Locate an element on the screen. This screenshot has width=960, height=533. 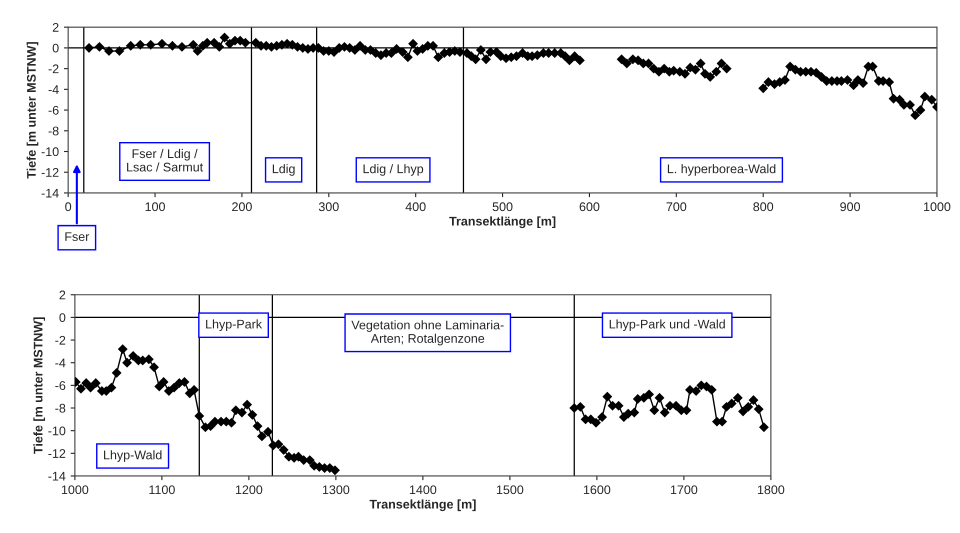
x-tick-label: 100 is located at coordinates (155, 207).